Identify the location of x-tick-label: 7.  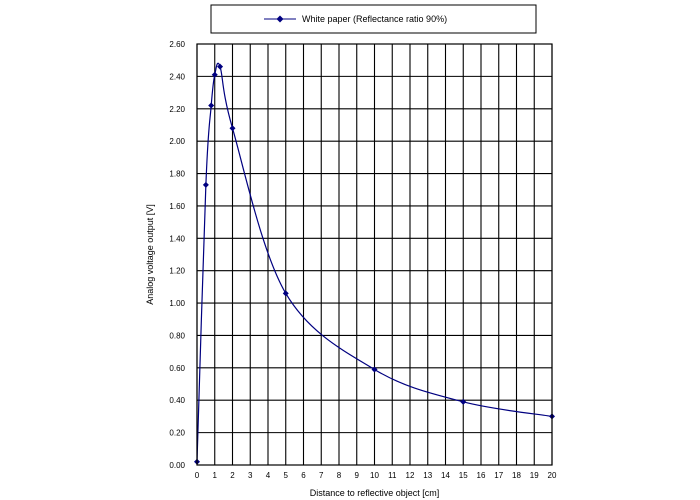
(321, 475).